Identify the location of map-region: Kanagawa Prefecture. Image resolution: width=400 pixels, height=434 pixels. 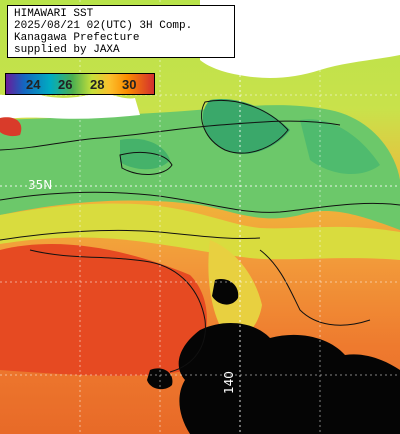
(77, 38).